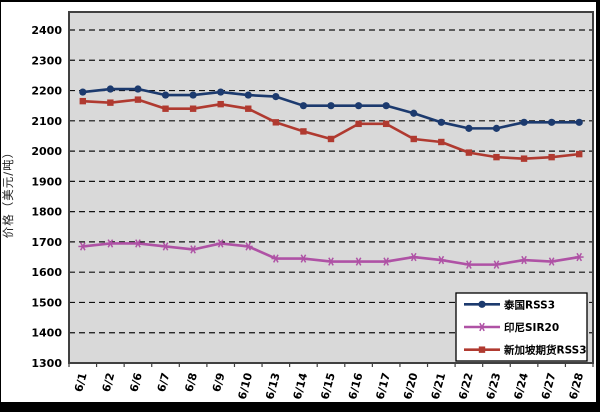  What do you see at coordinates (46, 151) in the screenshot?
I see `y-axis-tick-label: 2000` at bounding box center [46, 151].